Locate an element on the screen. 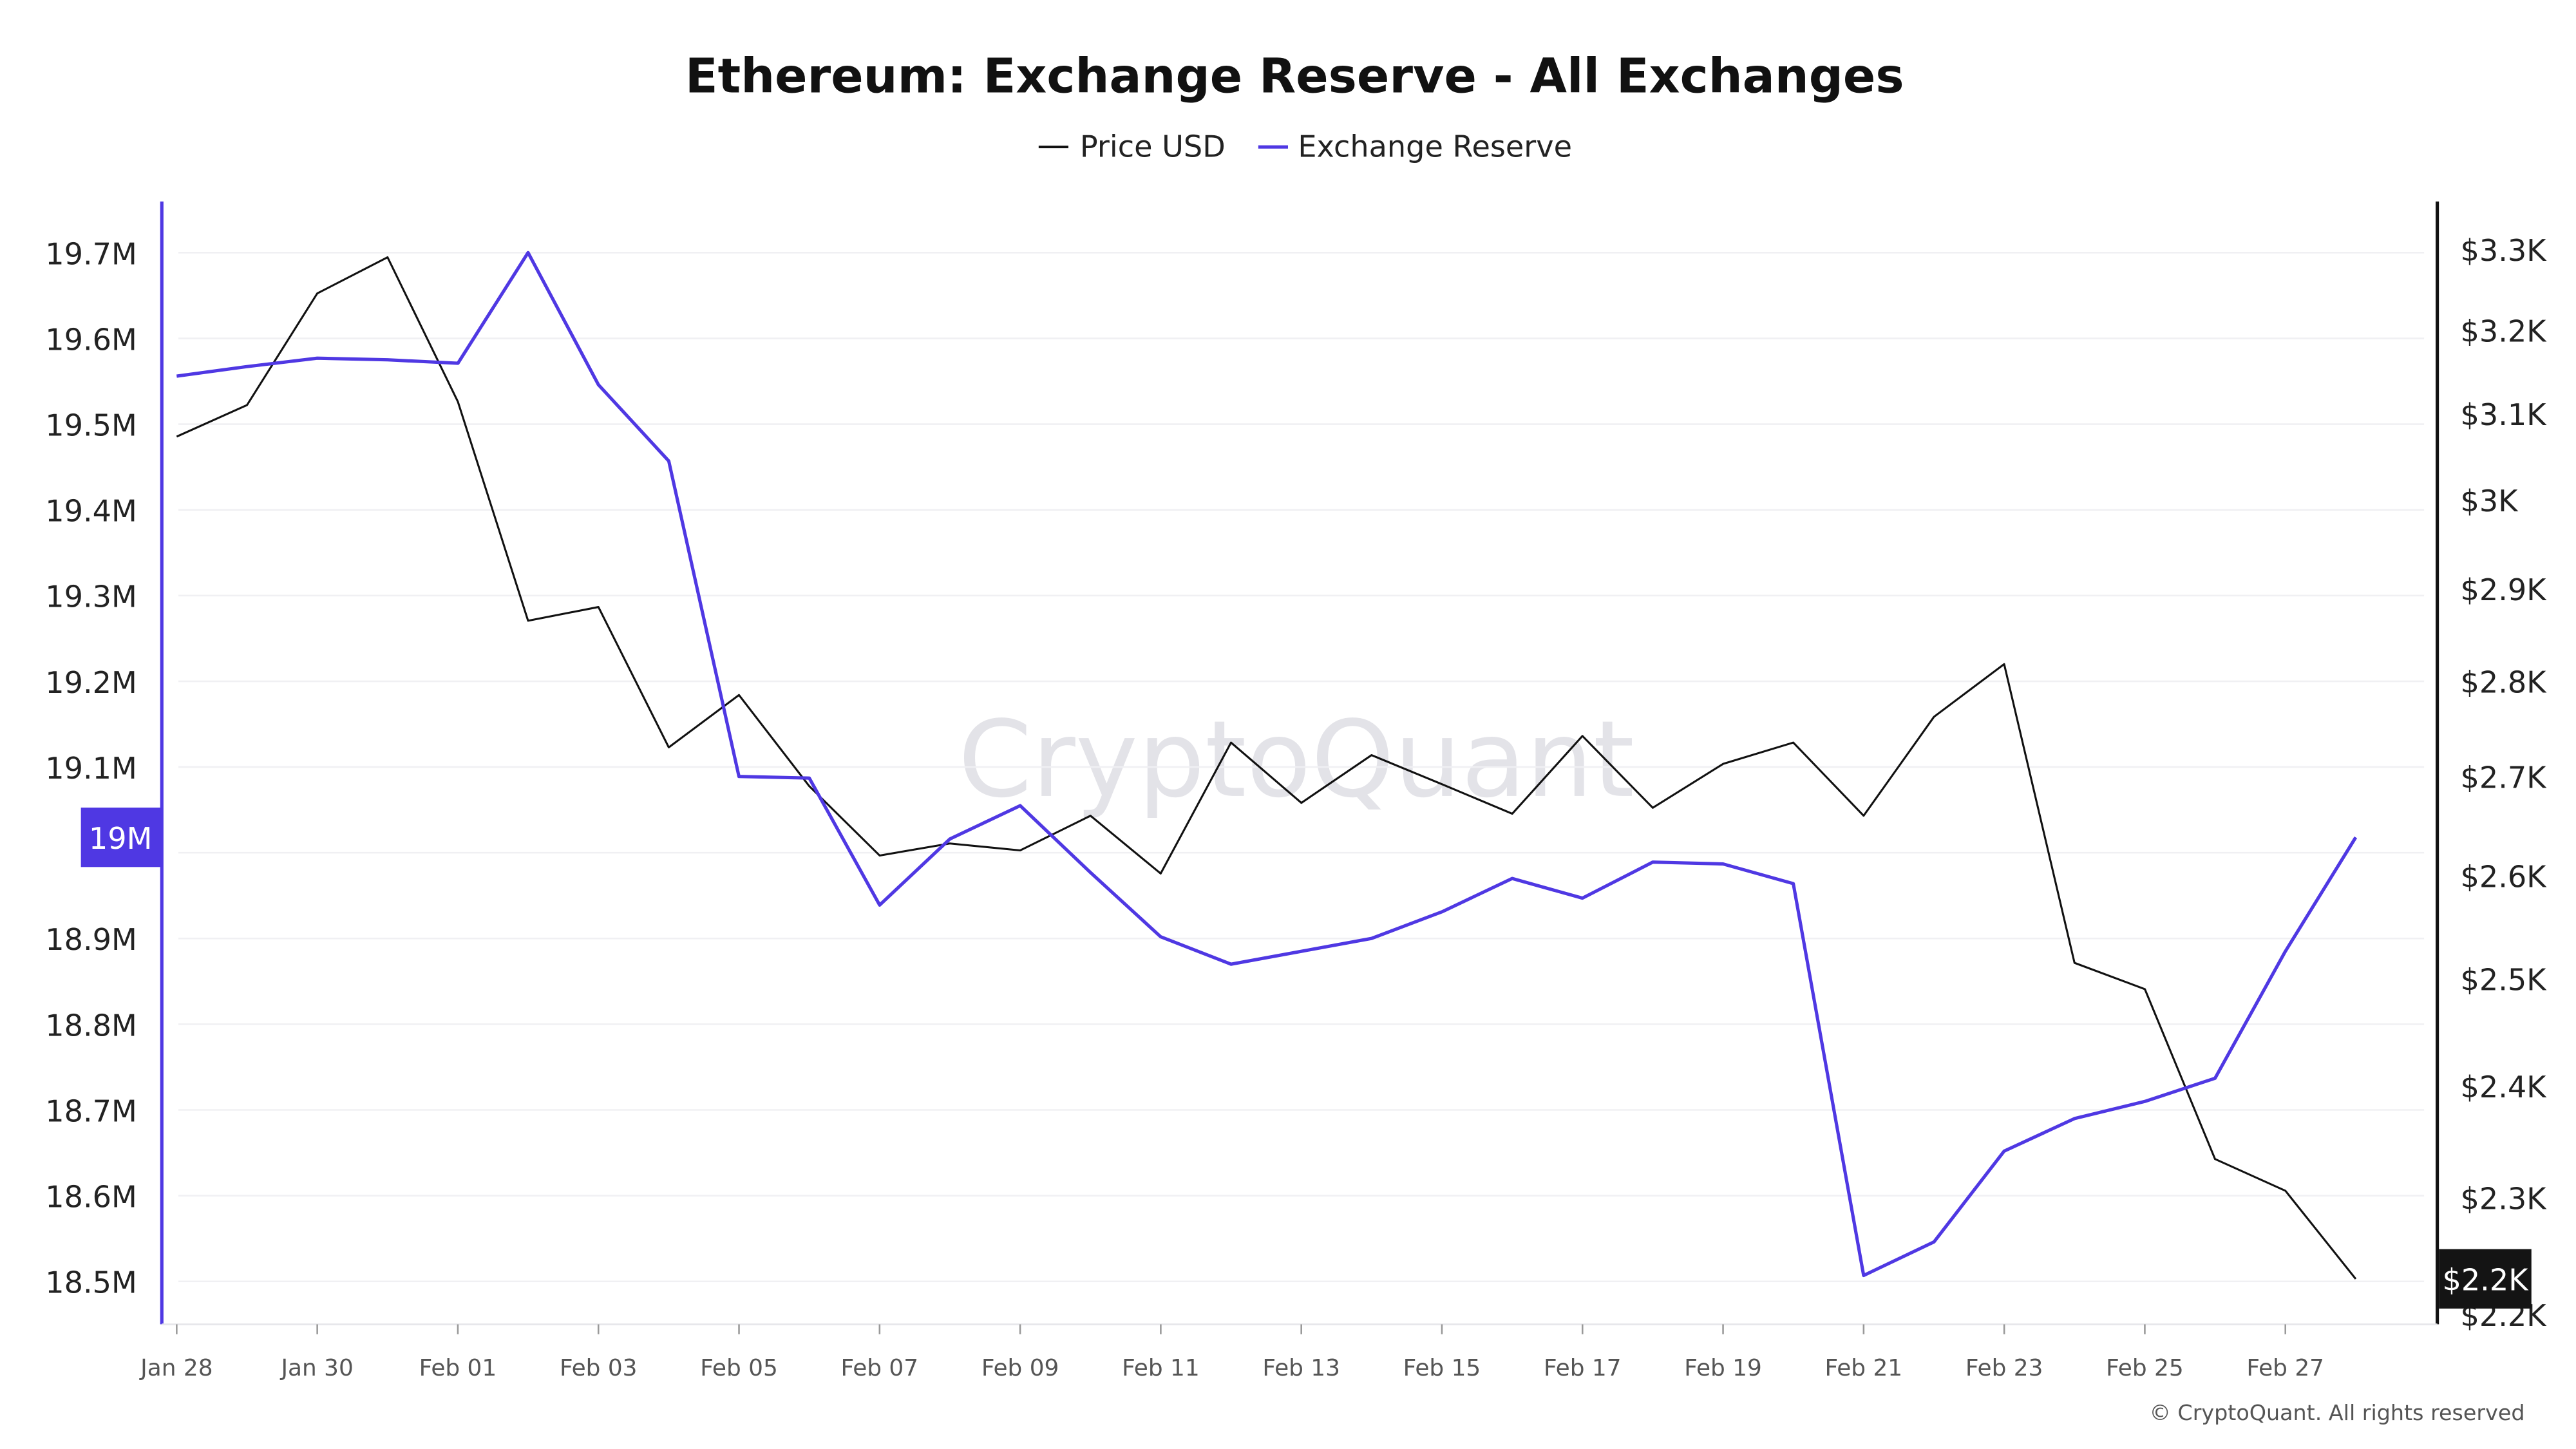  right-tick-label: $2.6K is located at coordinates (2504, 878).